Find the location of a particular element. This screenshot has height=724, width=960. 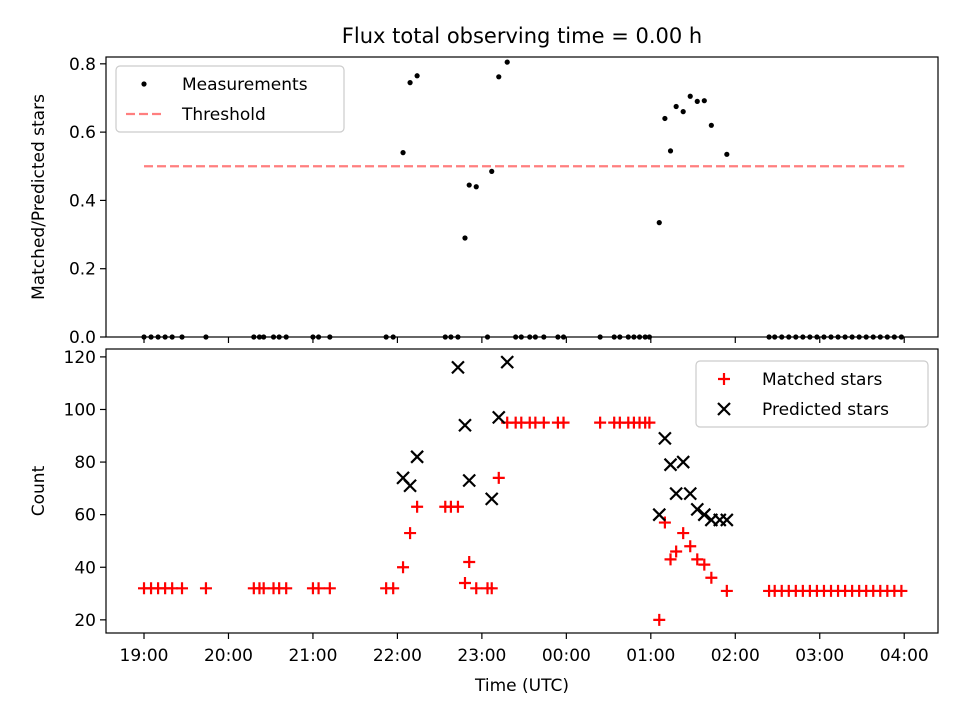

legend-label: Predicted stars is located at coordinates (825, 410).